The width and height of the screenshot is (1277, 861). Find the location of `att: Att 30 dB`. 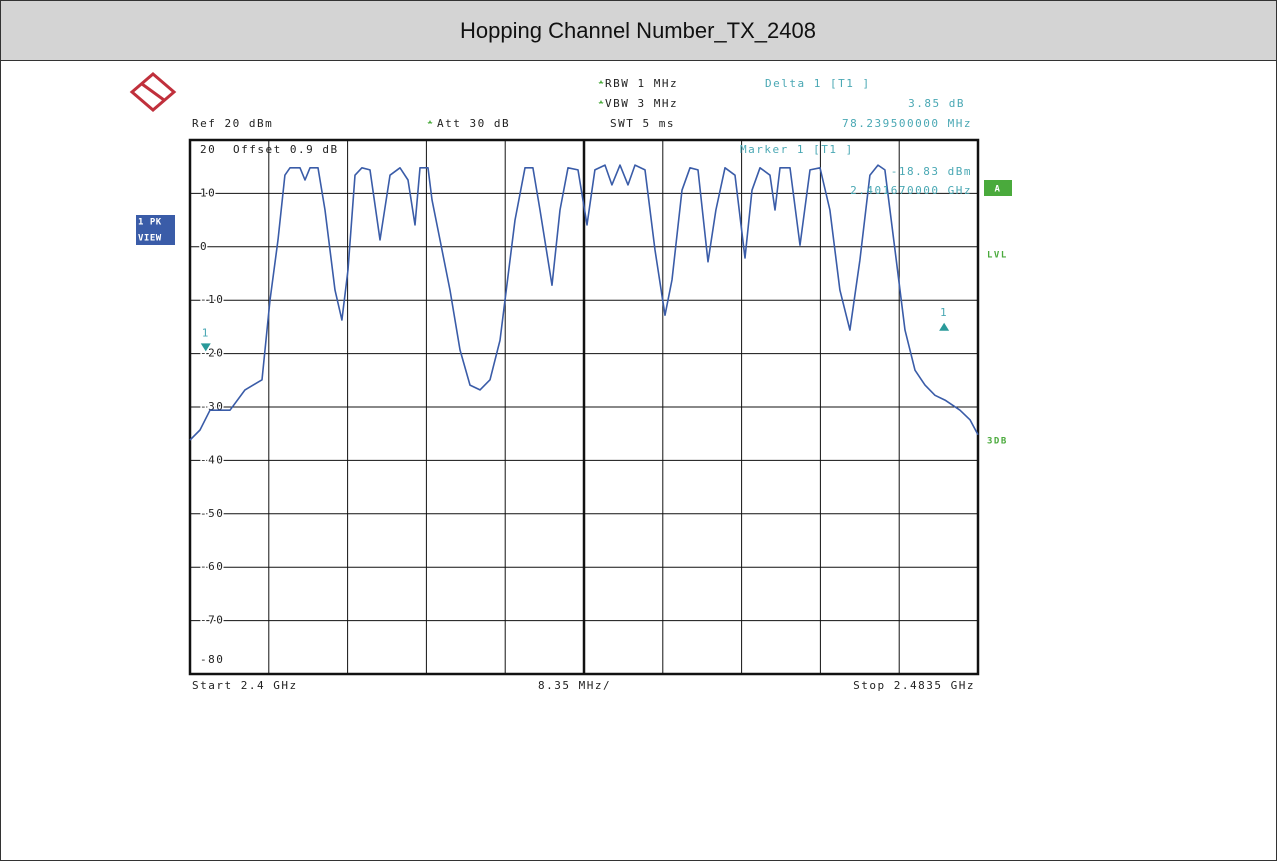

att: Att 30 dB is located at coordinates (473, 123).